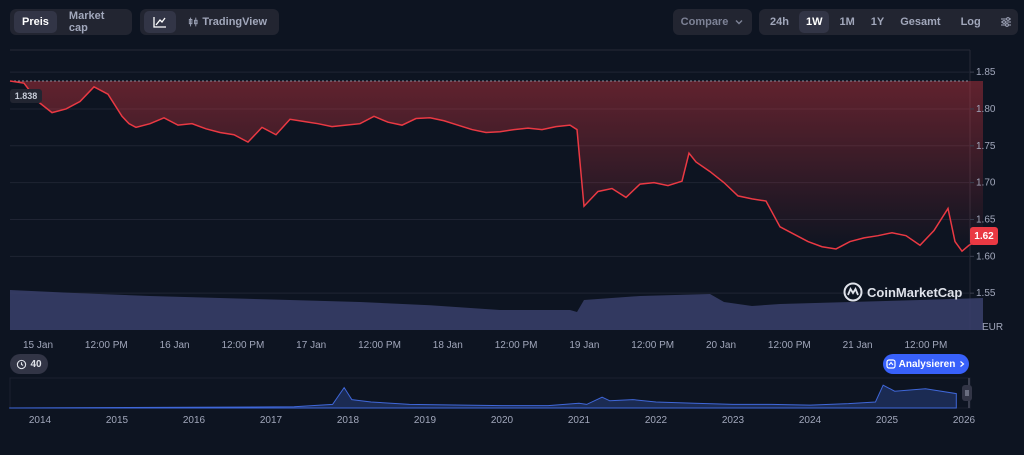 Image resolution: width=1024 pixels, height=455 pixels. I want to click on x-tick-label: 21 Jan, so click(858, 345).